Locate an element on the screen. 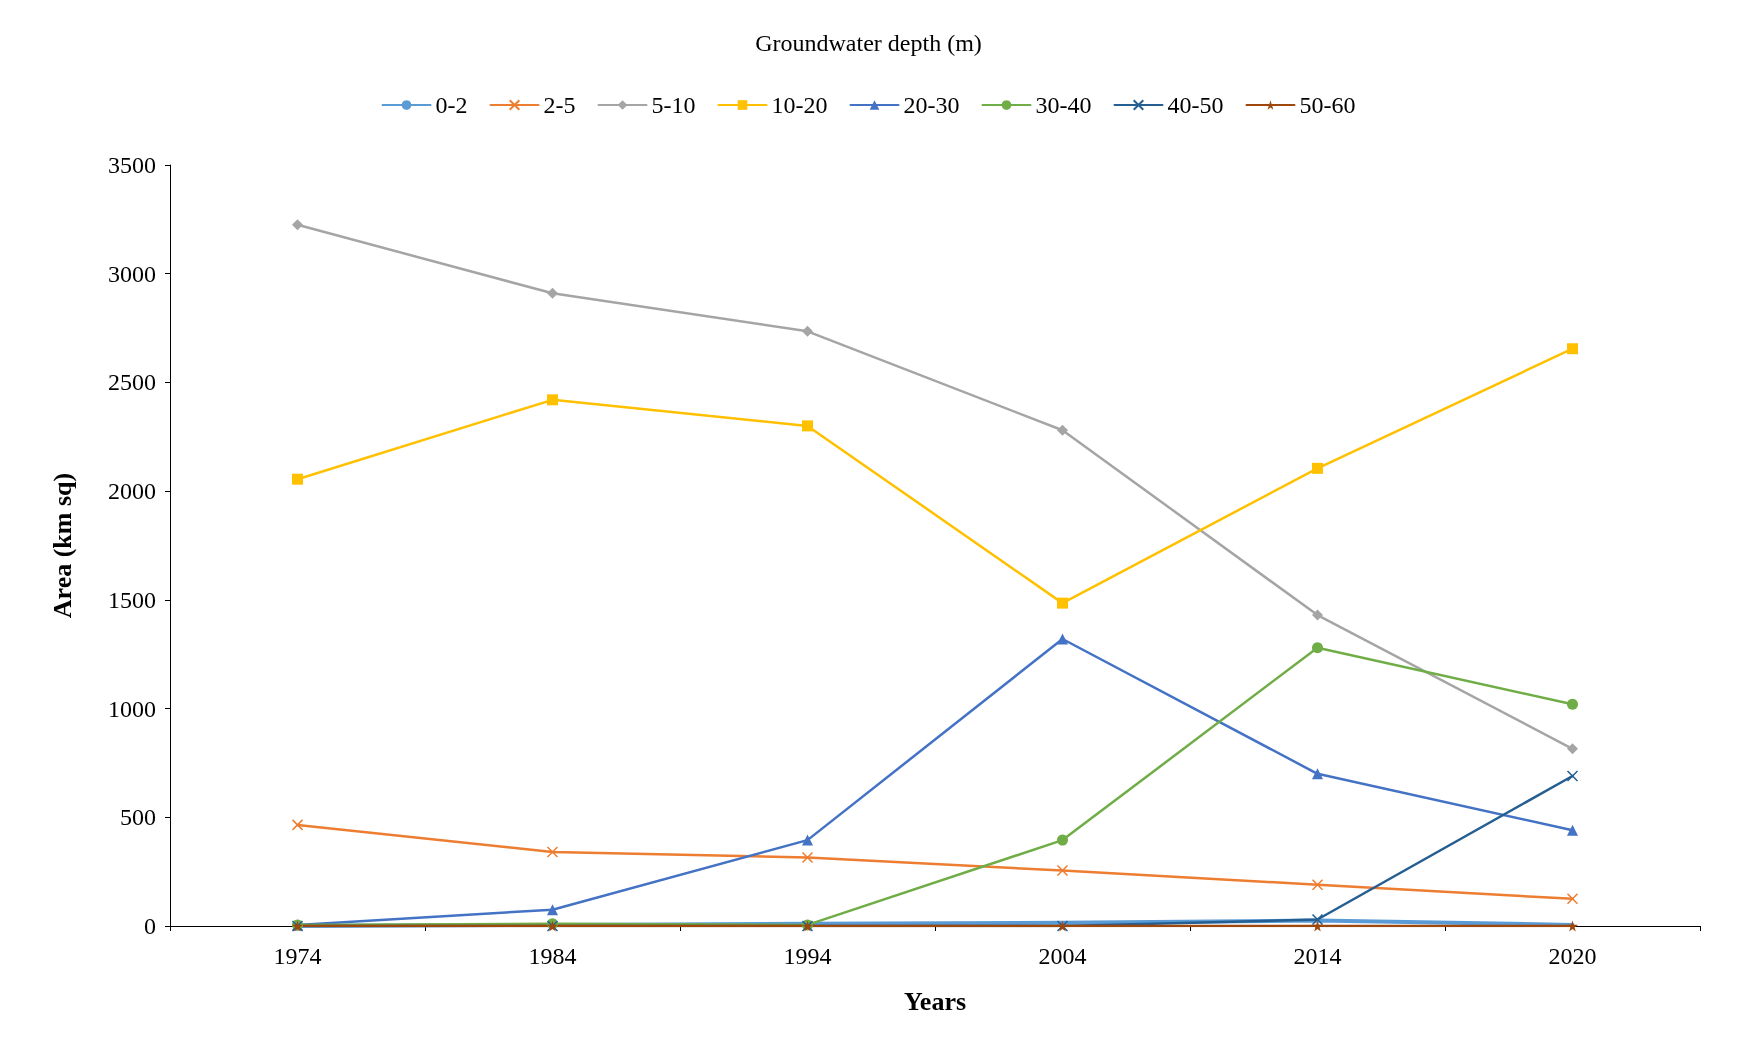 The image size is (1737, 1059). y-tick-label: 1000 is located at coordinates (132, 708).